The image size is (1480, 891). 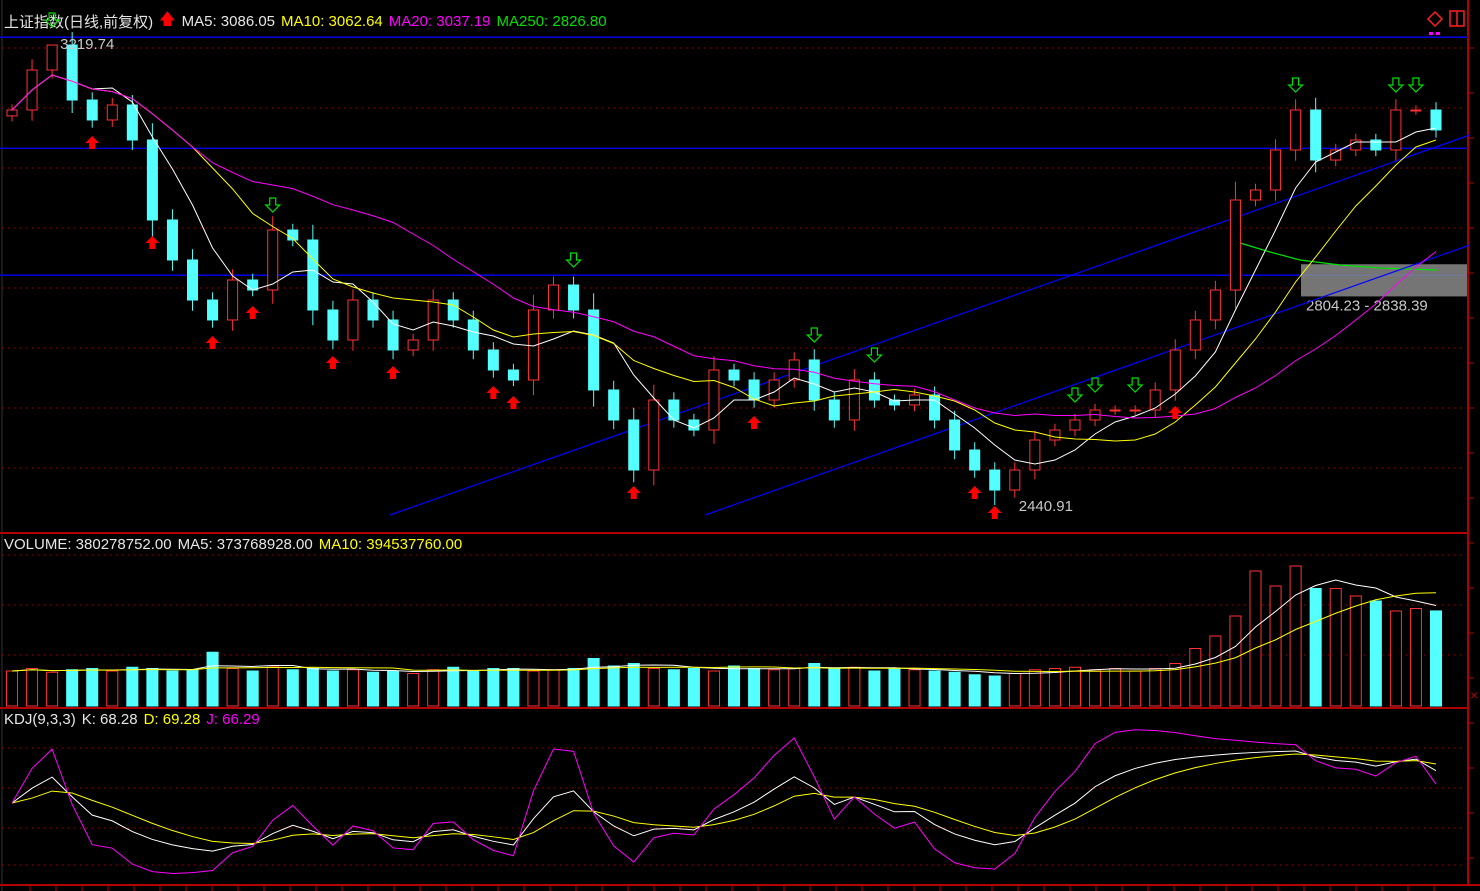 I want to click on ma250-value: MA250: 2826.80, so click(x=551, y=21).